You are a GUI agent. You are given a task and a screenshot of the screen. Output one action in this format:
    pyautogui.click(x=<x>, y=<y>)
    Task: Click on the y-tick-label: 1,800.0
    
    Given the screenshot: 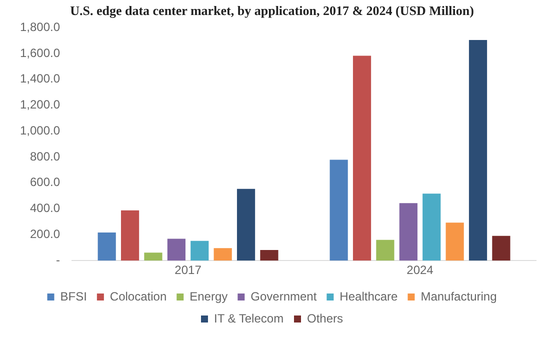 What is the action you would take?
    pyautogui.click(x=40, y=27)
    